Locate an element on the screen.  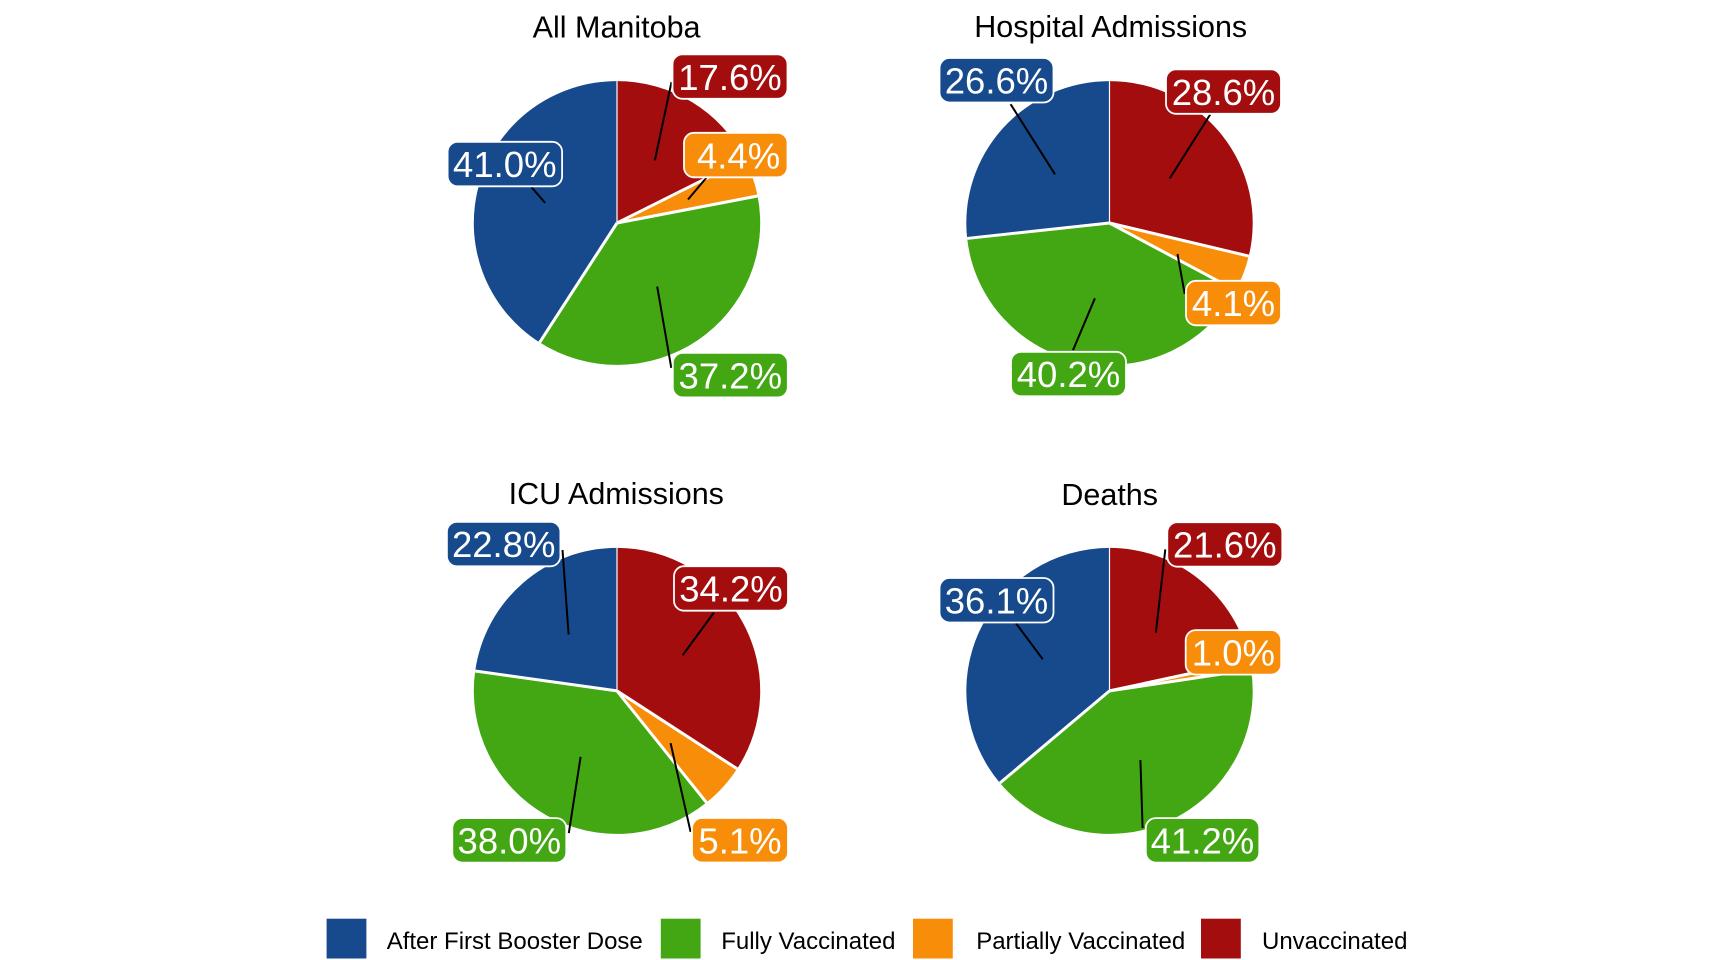
svg-text: 38.0% is located at coordinates (510, 841).